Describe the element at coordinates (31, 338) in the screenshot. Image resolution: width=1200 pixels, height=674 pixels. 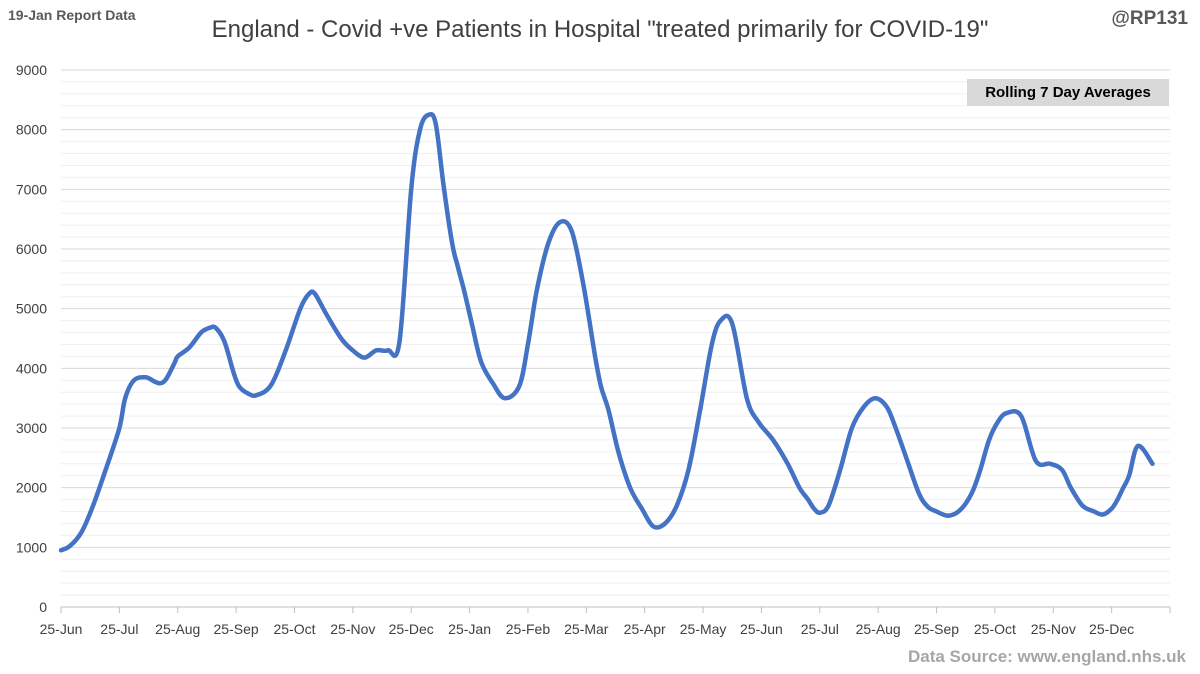
I see `y-axis-tick-labels: 0 1000 2000 3000 4000 5000 6000 7000 8000 9000` at that location.